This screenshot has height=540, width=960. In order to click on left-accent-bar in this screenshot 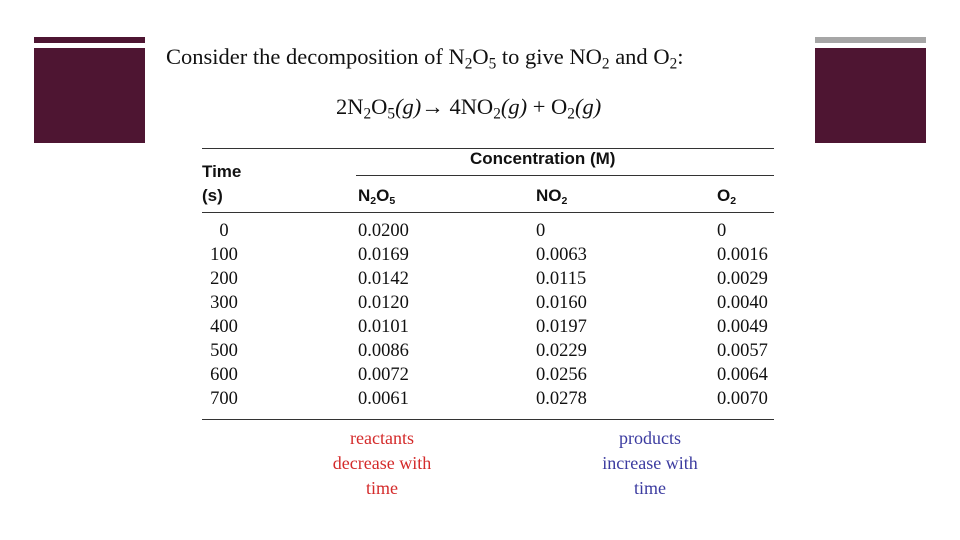, I will do `click(89, 40)`.